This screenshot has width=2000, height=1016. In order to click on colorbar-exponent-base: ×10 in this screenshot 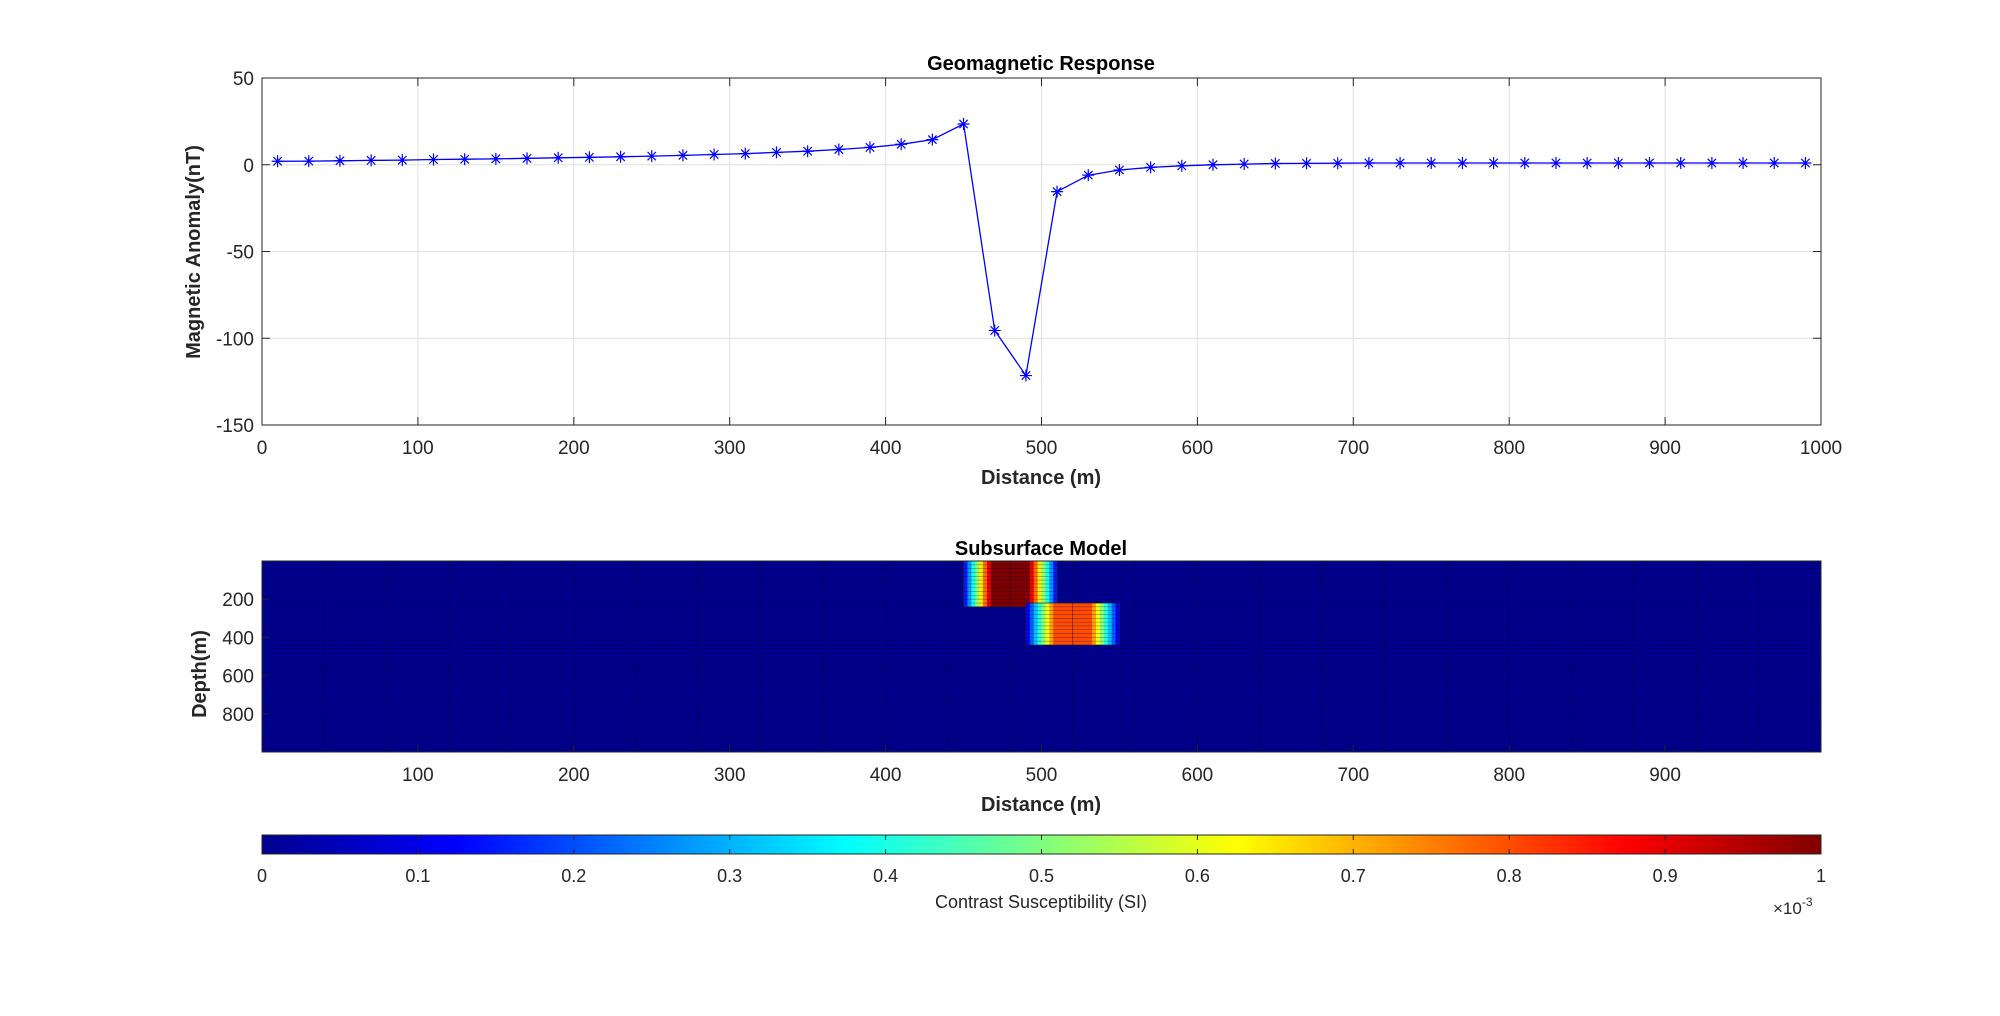, I will do `click(1787, 908)`.